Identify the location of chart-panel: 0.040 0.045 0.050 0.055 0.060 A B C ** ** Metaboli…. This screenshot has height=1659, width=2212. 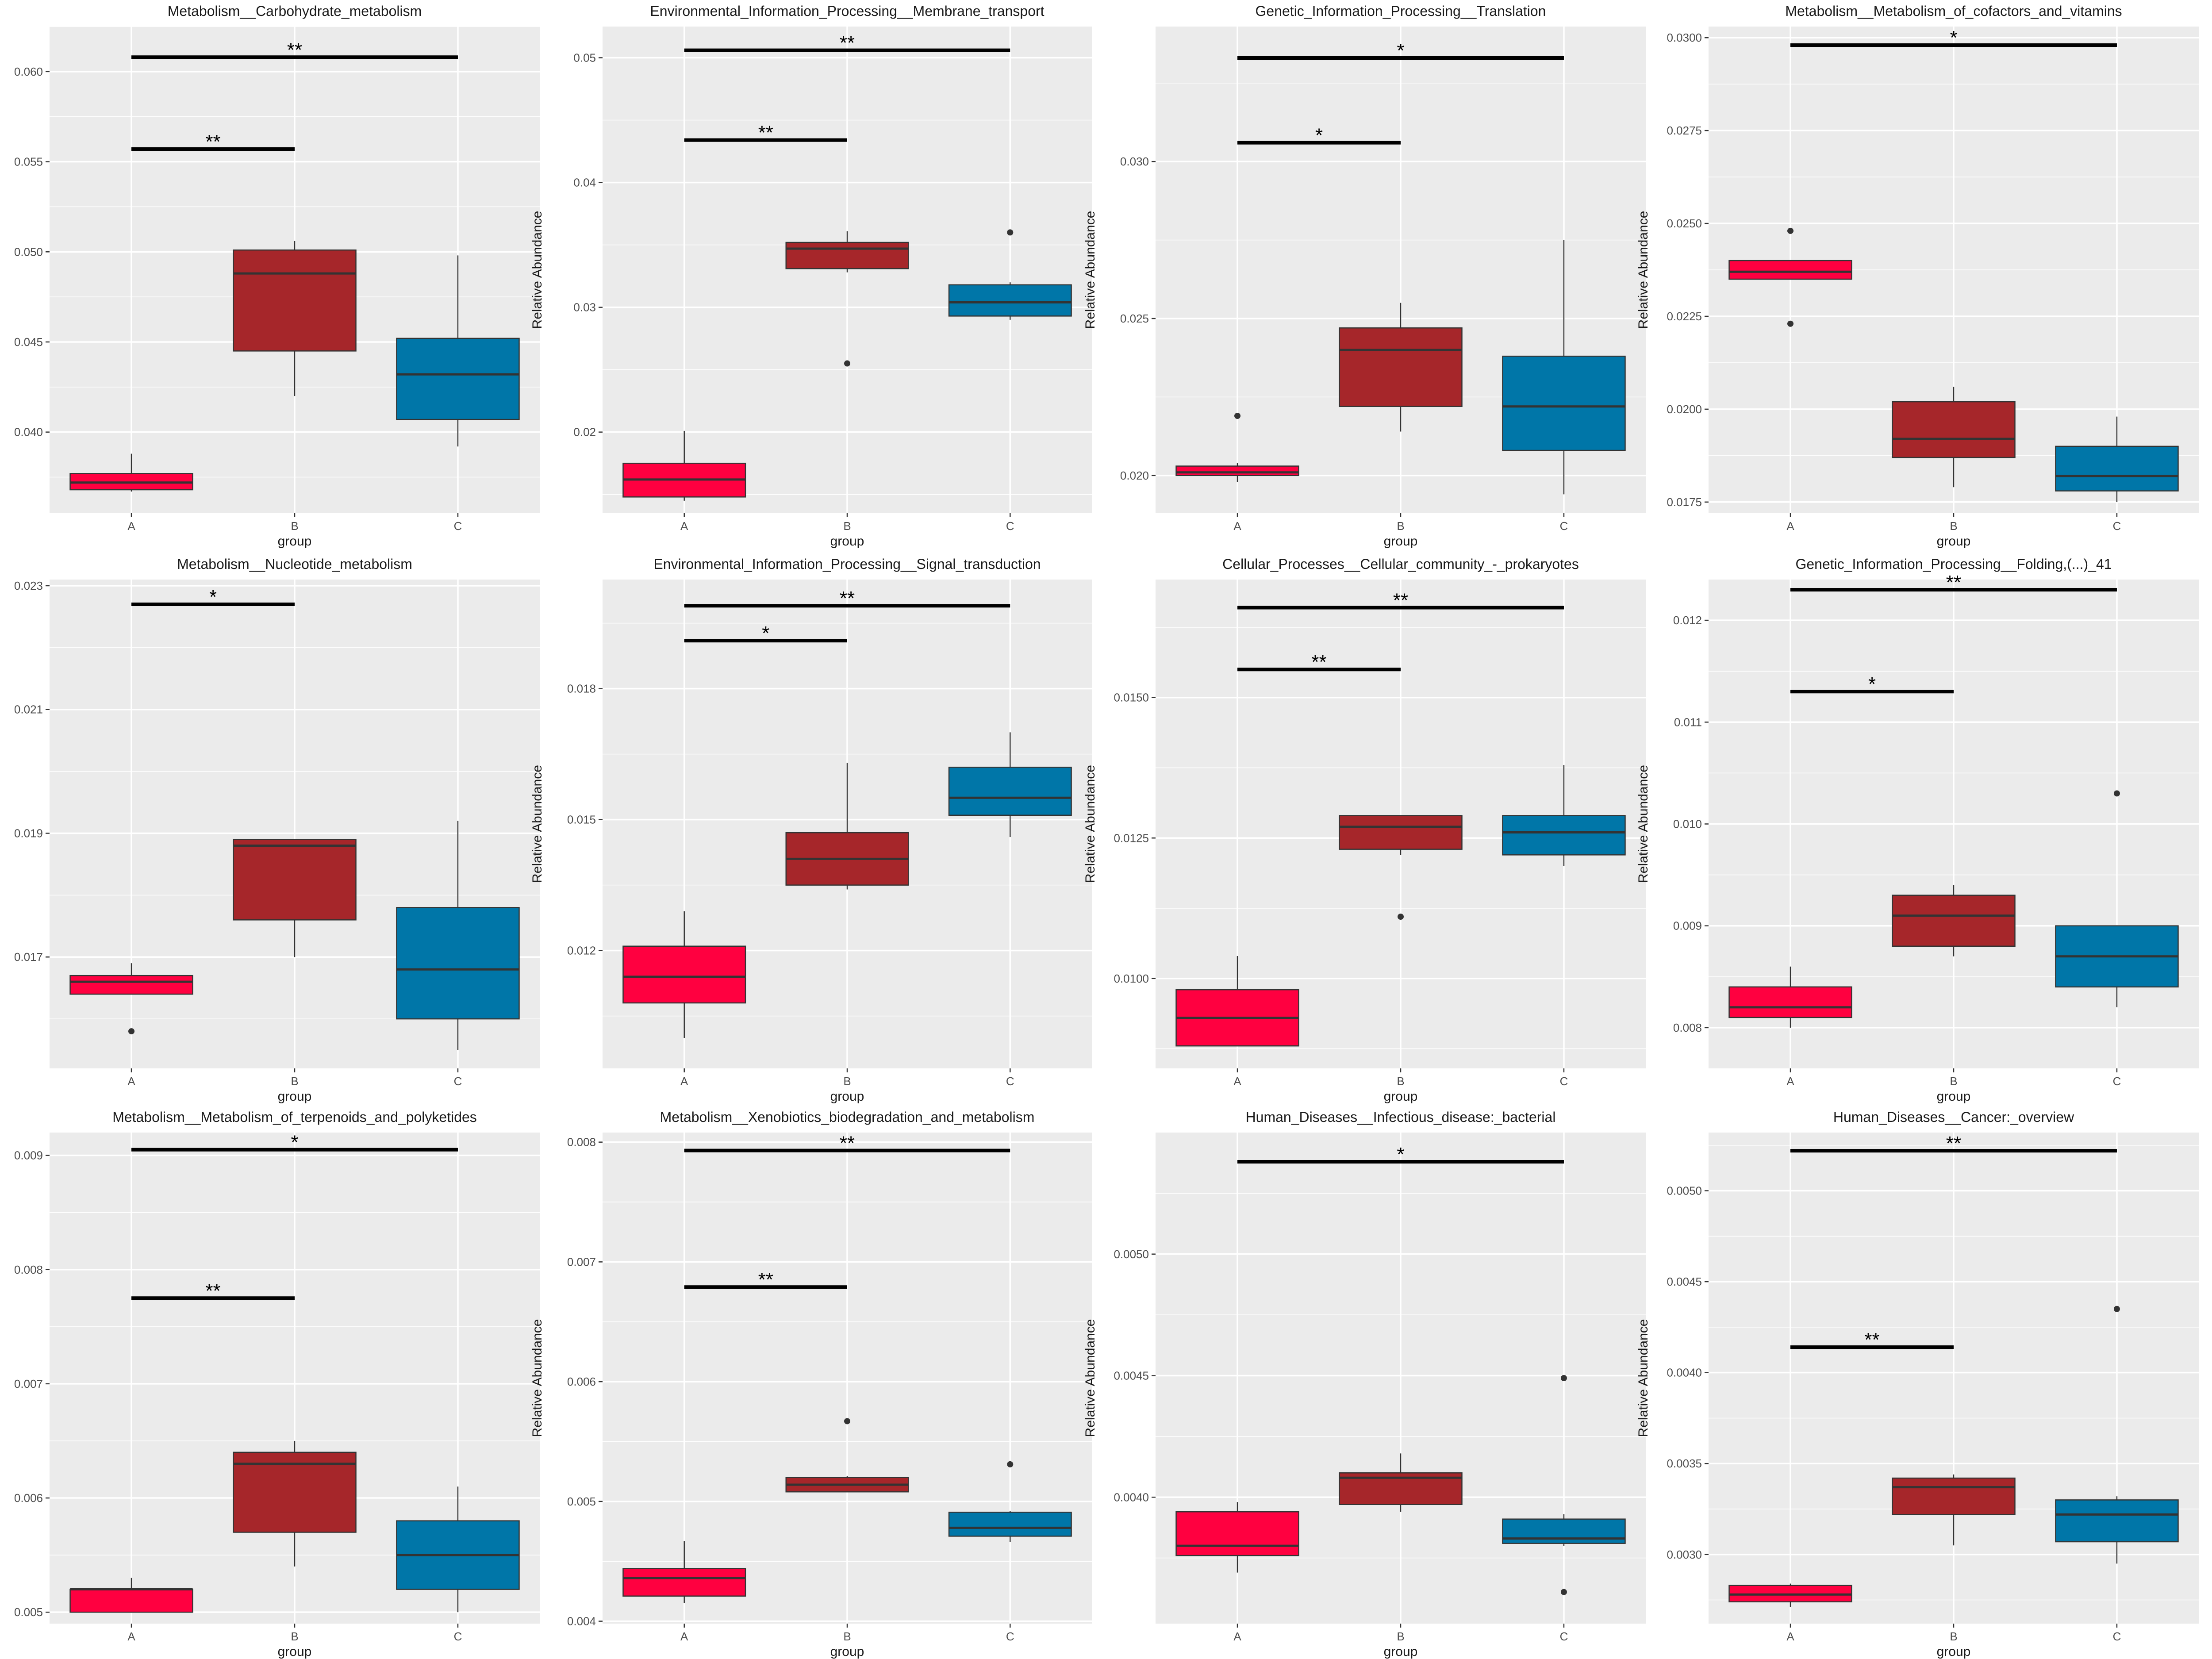
(277, 276).